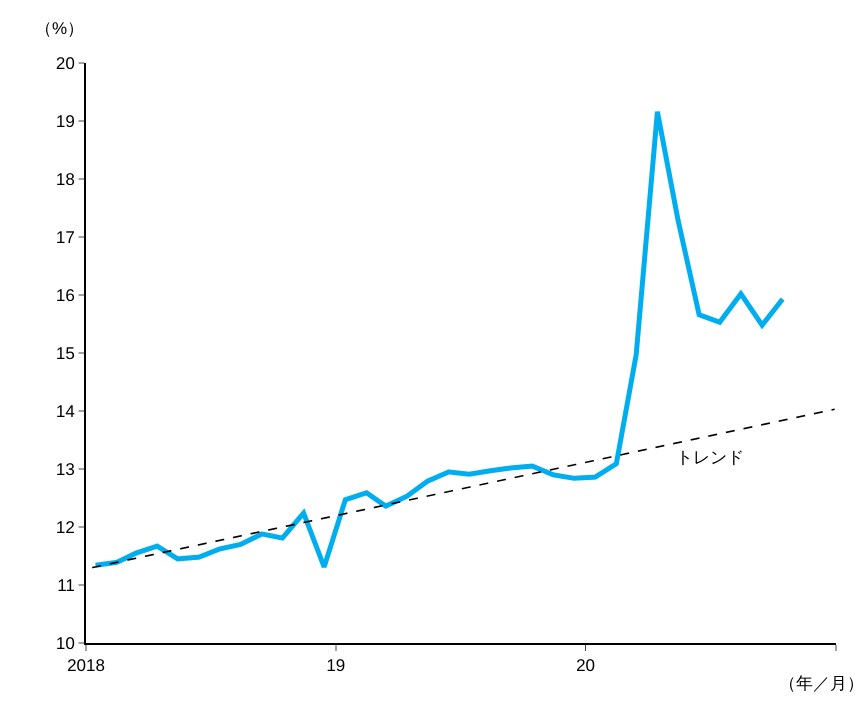 This screenshot has height=702, width=867. Describe the element at coordinates (710, 457) in the screenshot. I see `annotation: トレンド` at that location.